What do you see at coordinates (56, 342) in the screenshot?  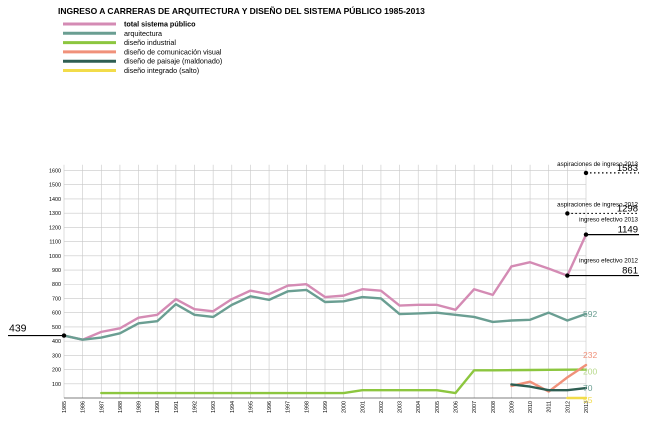 I see `ytick-label-400: 400` at bounding box center [56, 342].